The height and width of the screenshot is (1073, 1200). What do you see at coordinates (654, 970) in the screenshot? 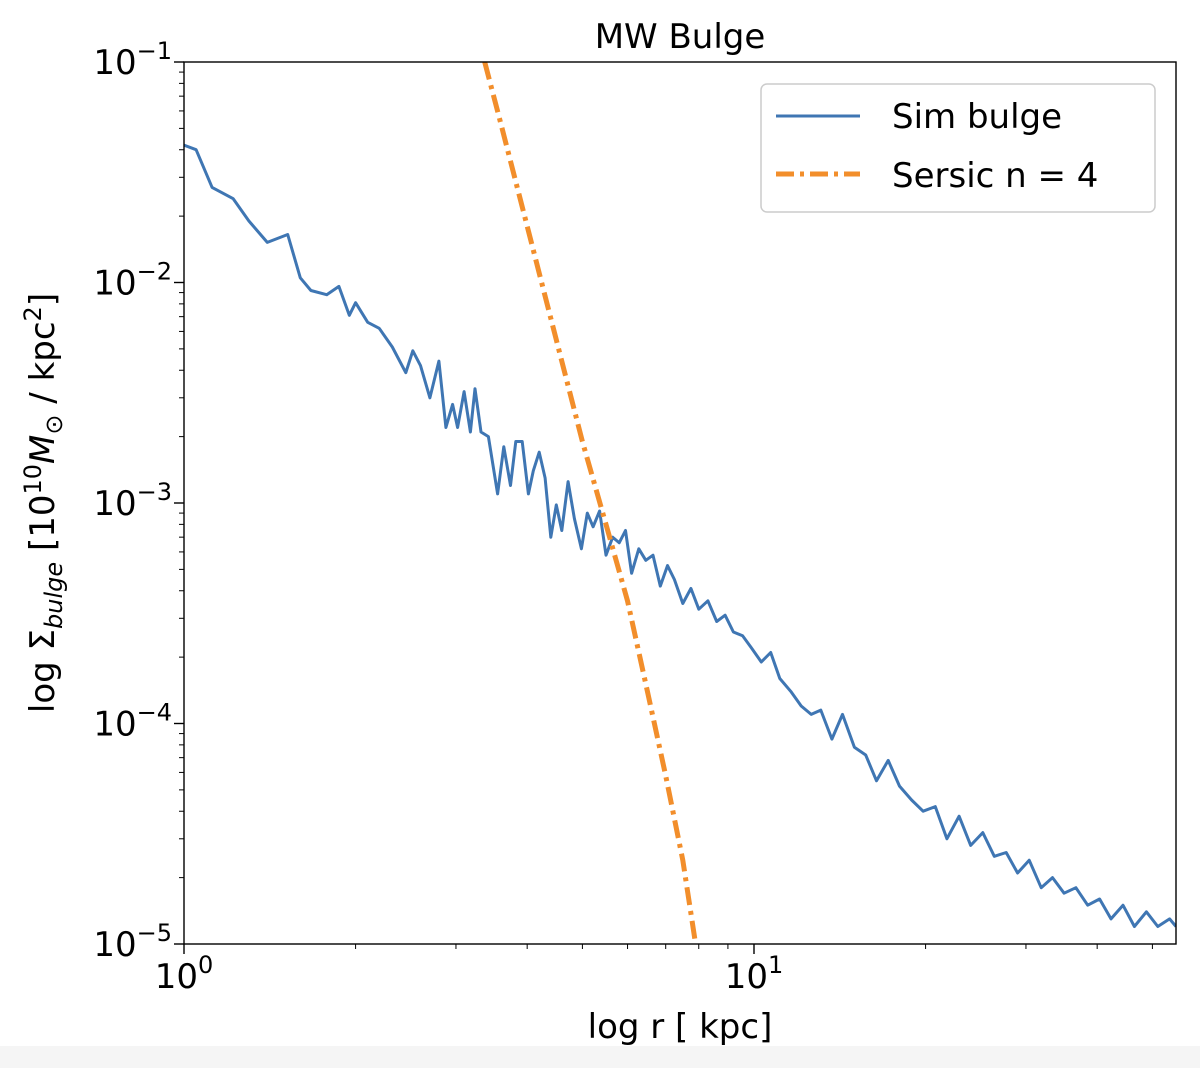
I see `x-axis-ticks: 10⁰ 10¹` at bounding box center [654, 970].